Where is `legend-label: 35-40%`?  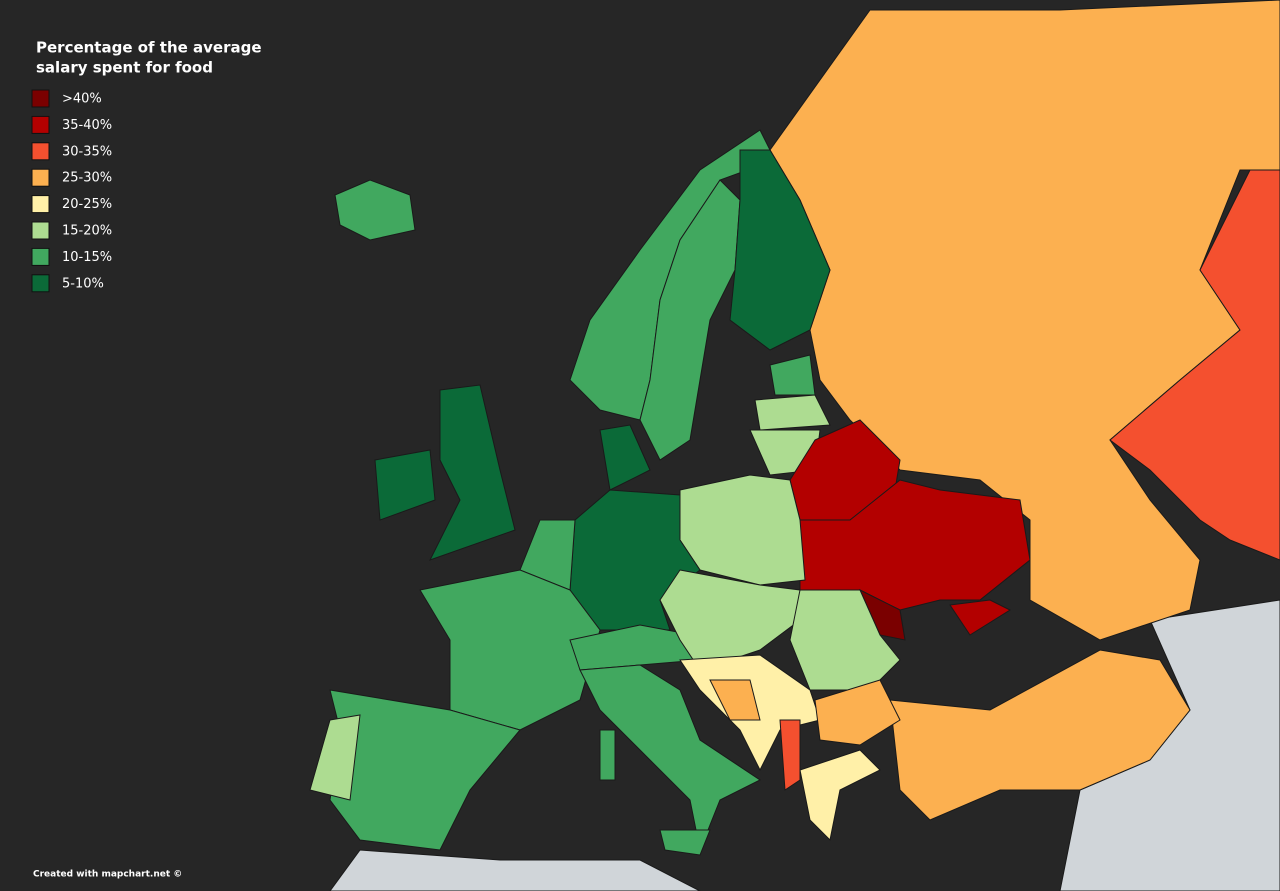 legend-label: 35-40% is located at coordinates (87, 125).